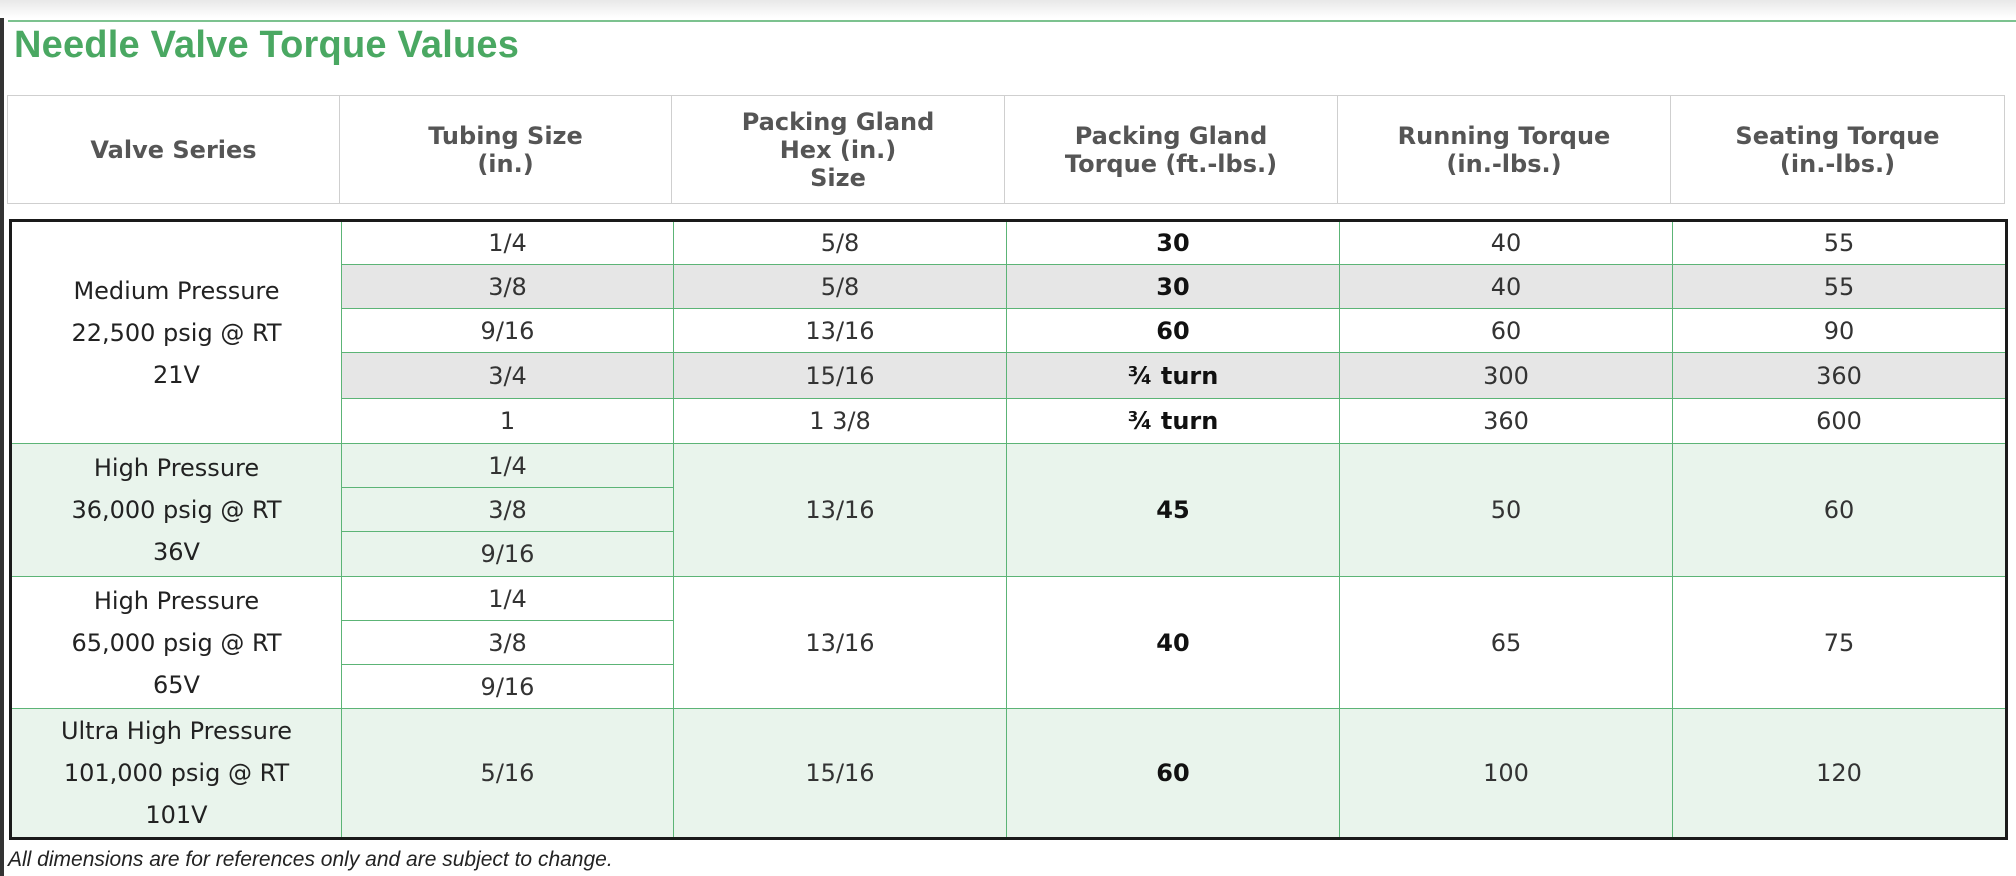 The width and height of the screenshot is (2016, 876). Describe the element at coordinates (1504, 135) in the screenshot. I see `header-line: Running Torque` at that location.